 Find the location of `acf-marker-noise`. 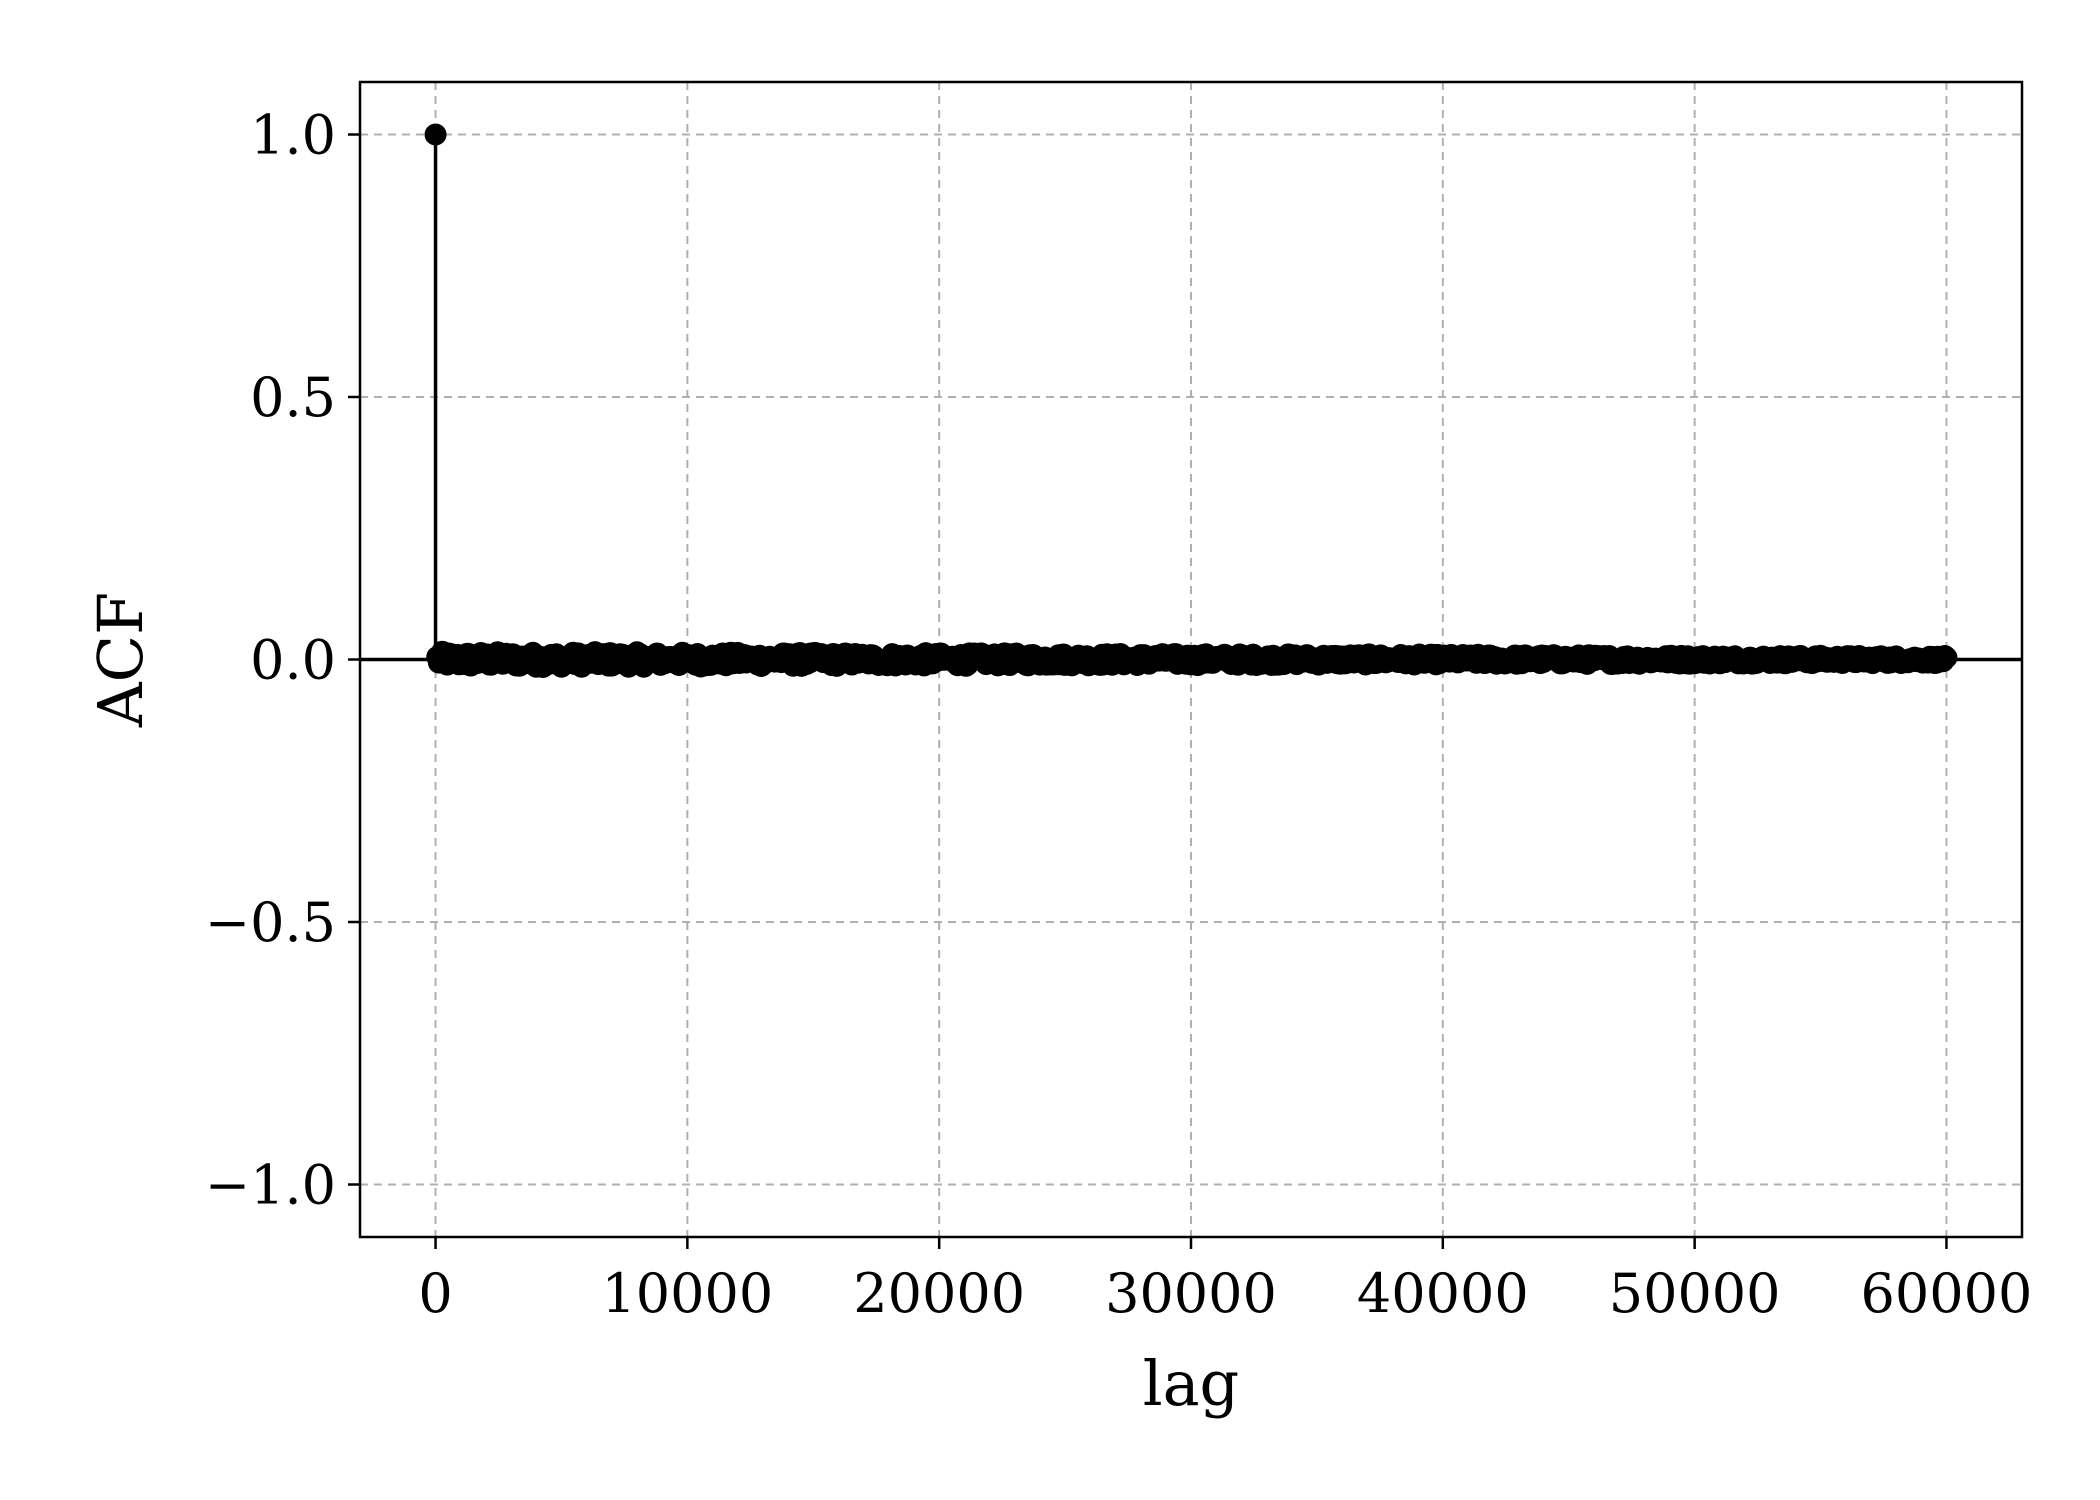

acf-marker-noise is located at coordinates (1946, 657).